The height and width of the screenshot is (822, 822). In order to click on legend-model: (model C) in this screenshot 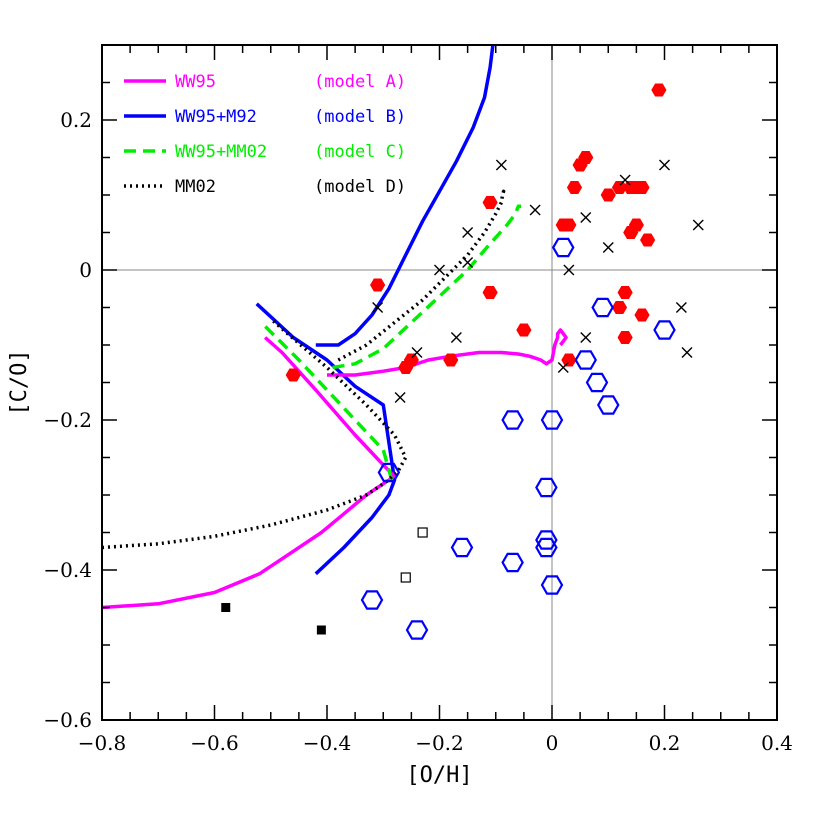, I will do `click(360, 152)`.